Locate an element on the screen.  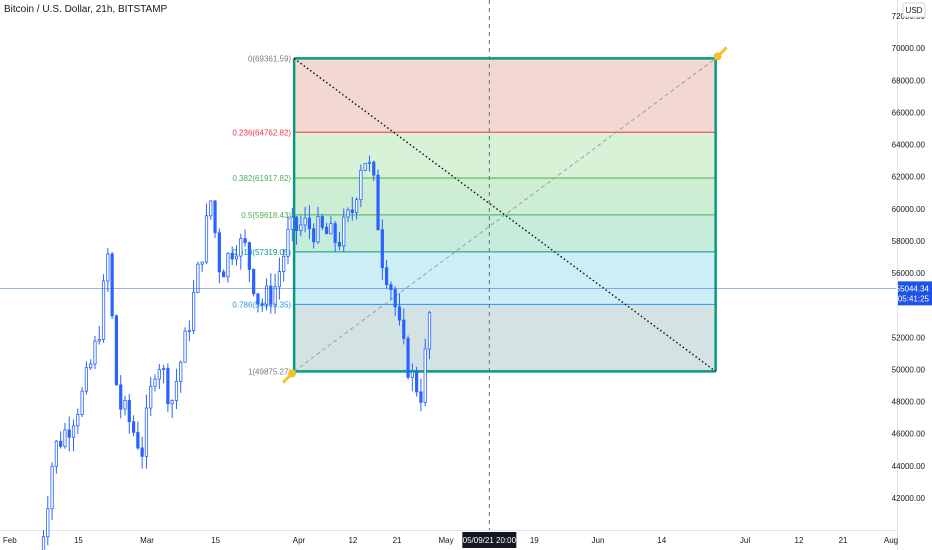
time-tick-label: May is located at coordinates (445, 540).